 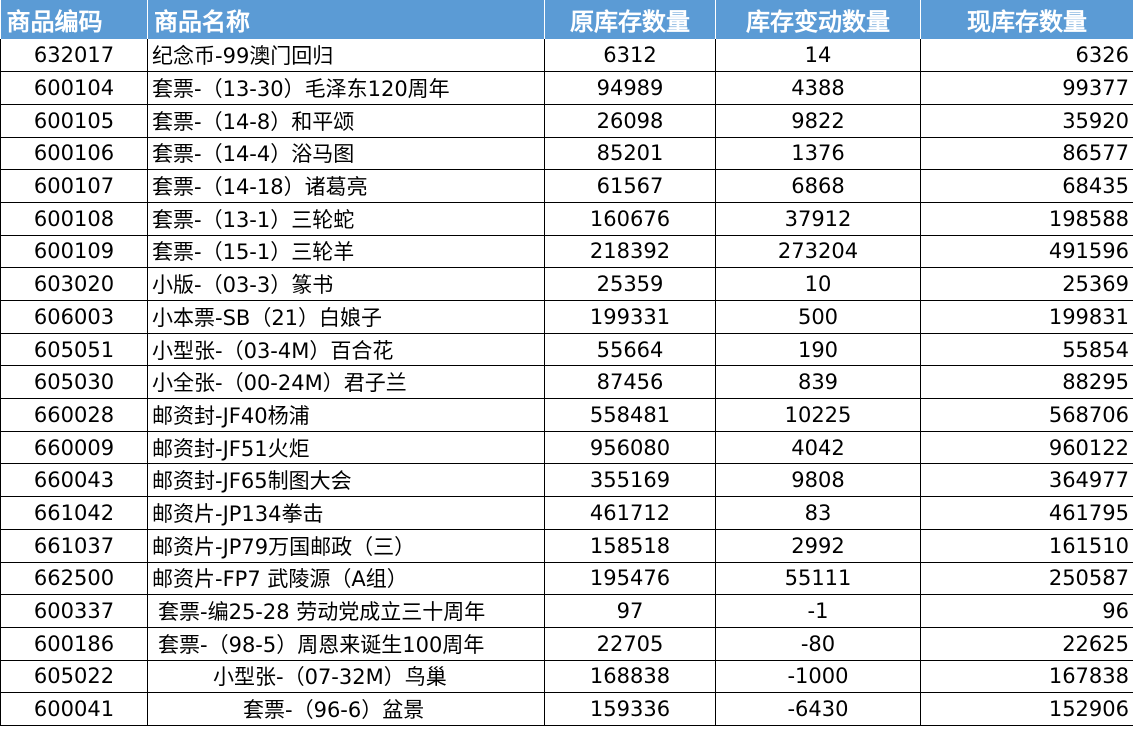 I want to click on cell-current-stock: 99377, so click(x=1026, y=88).